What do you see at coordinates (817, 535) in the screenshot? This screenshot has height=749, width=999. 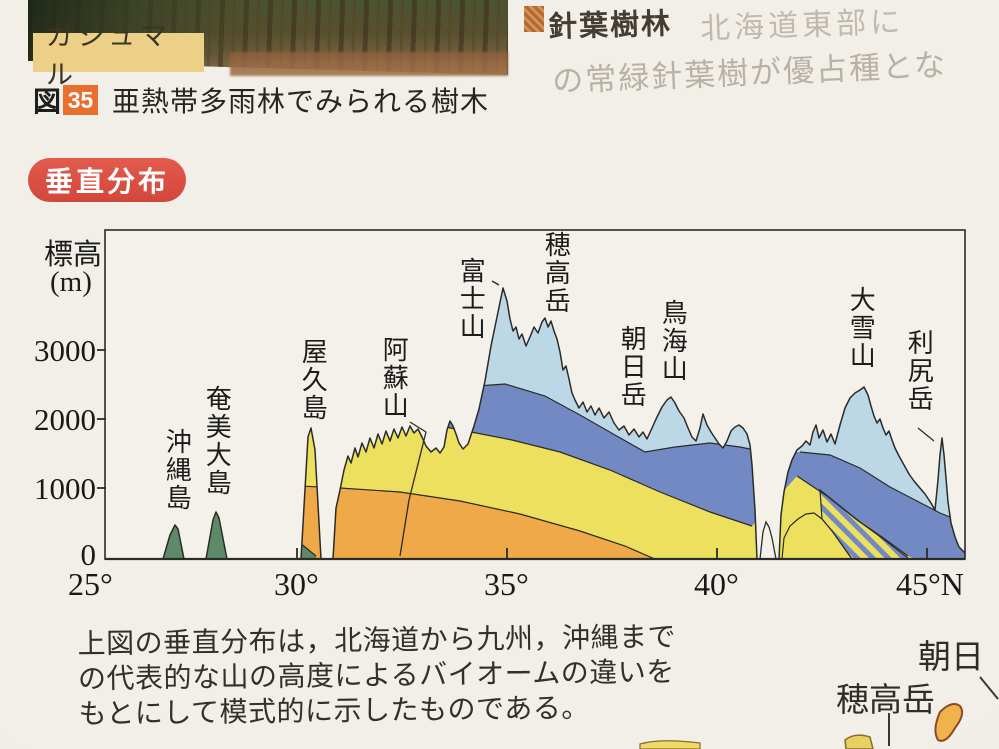 I see `yellow-dome-south-hokkaido` at bounding box center [817, 535].